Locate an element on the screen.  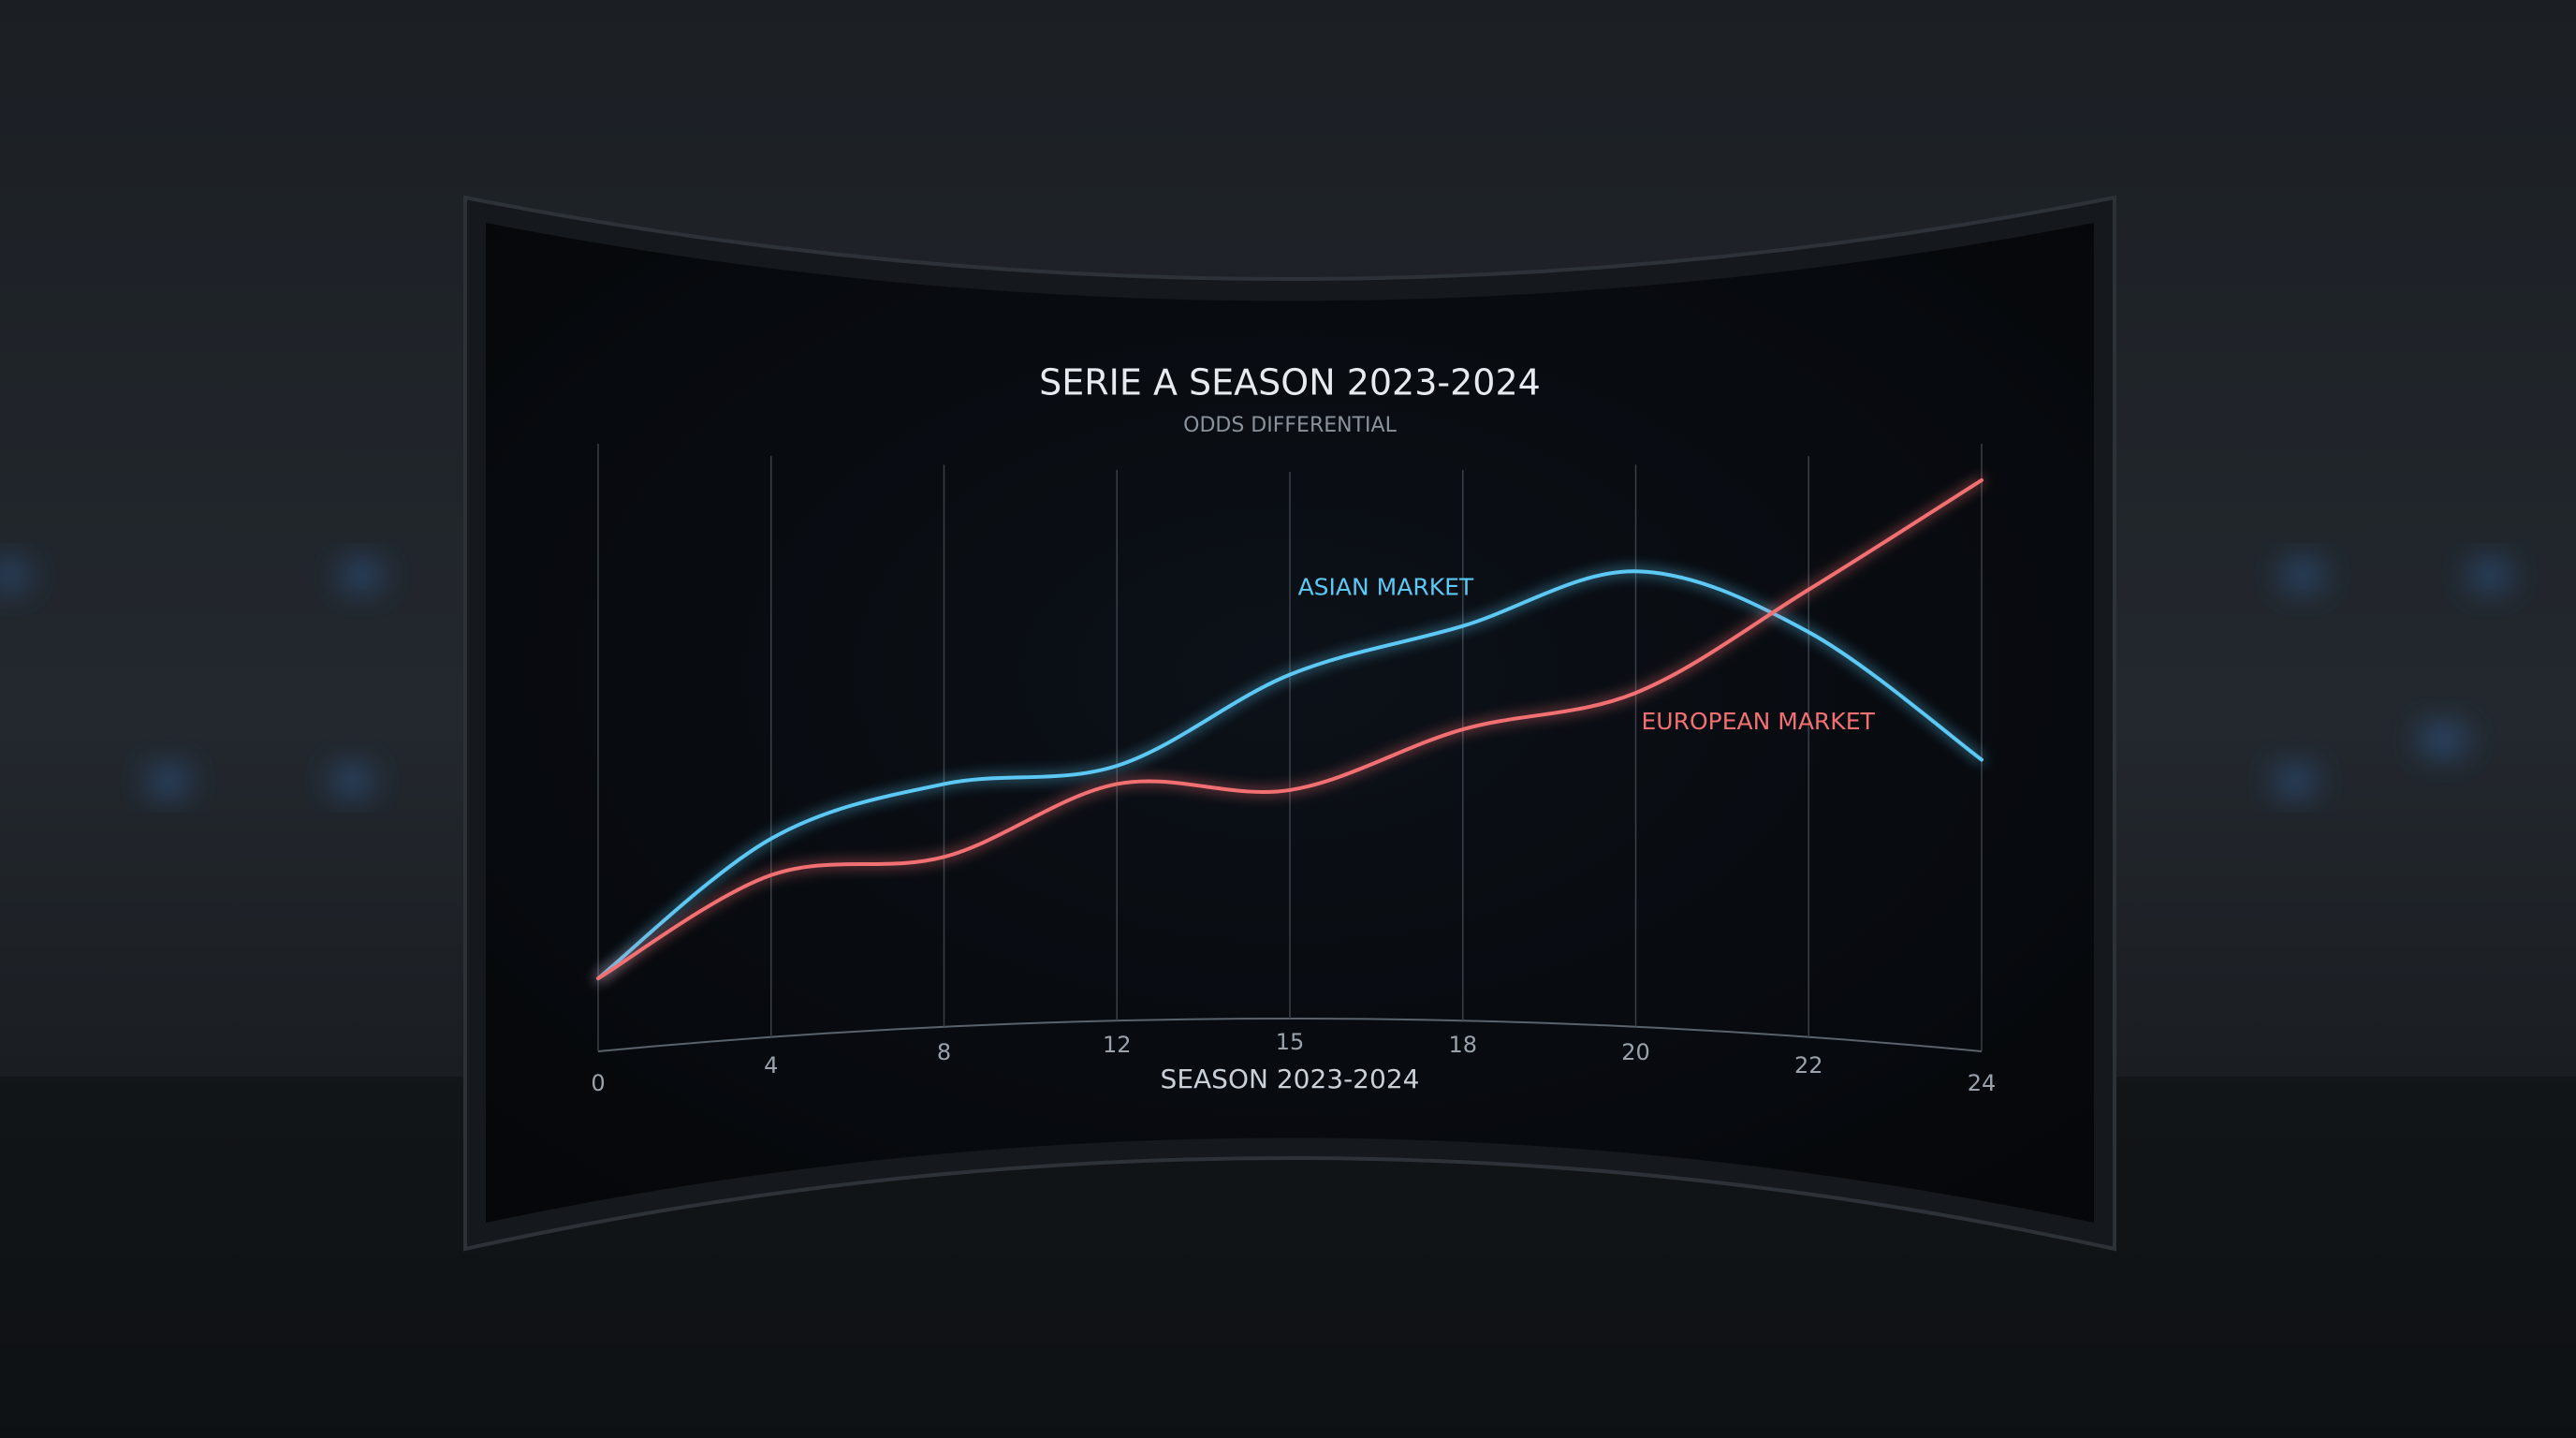
x-tick-label: 8 is located at coordinates (944, 1052).